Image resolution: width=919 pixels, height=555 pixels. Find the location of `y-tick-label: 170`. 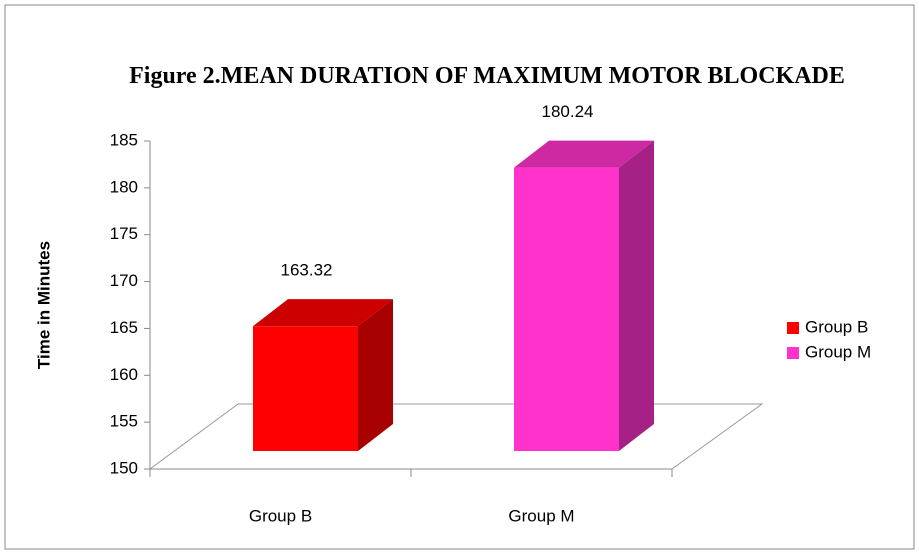

y-tick-label: 170 is located at coordinates (124, 280).